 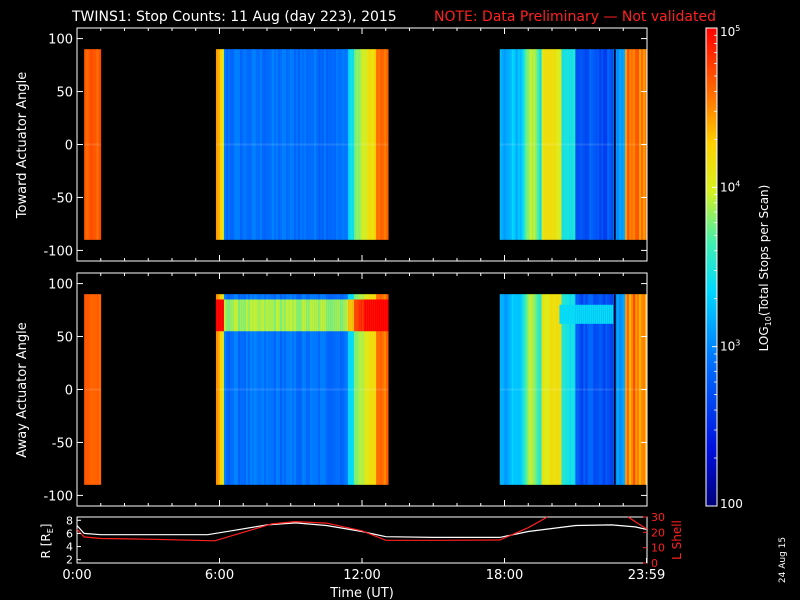 What do you see at coordinates (64, 93) in the screenshot?
I see `y-tick-label: 50` at bounding box center [64, 93].